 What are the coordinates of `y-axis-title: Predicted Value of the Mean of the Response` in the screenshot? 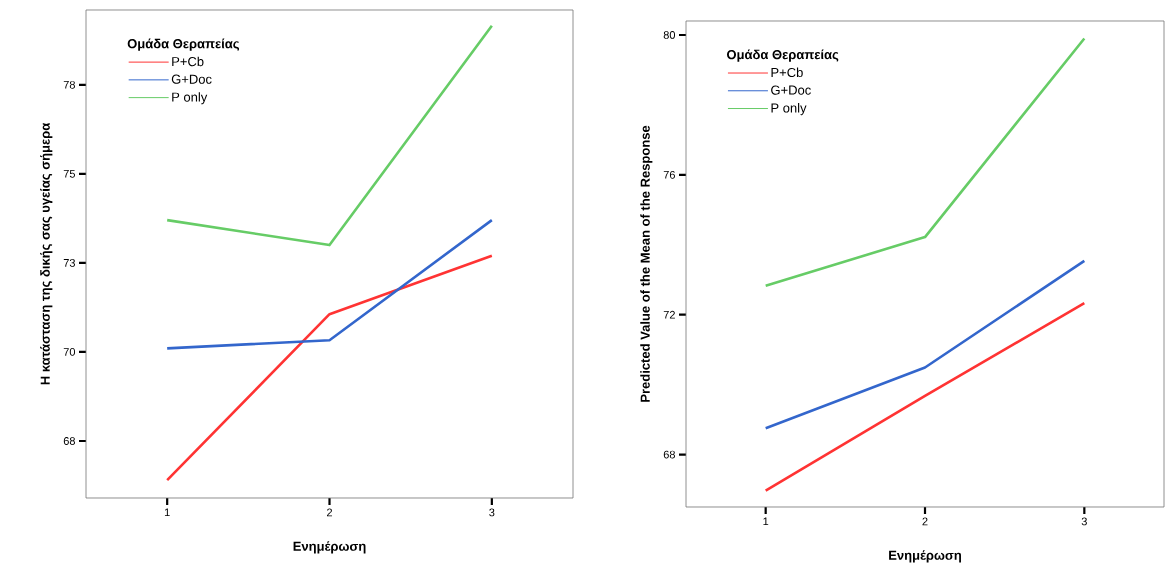 It's located at (646, 263).